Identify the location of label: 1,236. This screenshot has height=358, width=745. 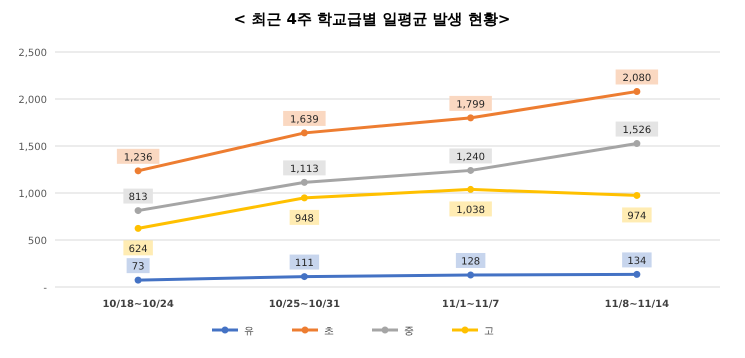
(138, 156).